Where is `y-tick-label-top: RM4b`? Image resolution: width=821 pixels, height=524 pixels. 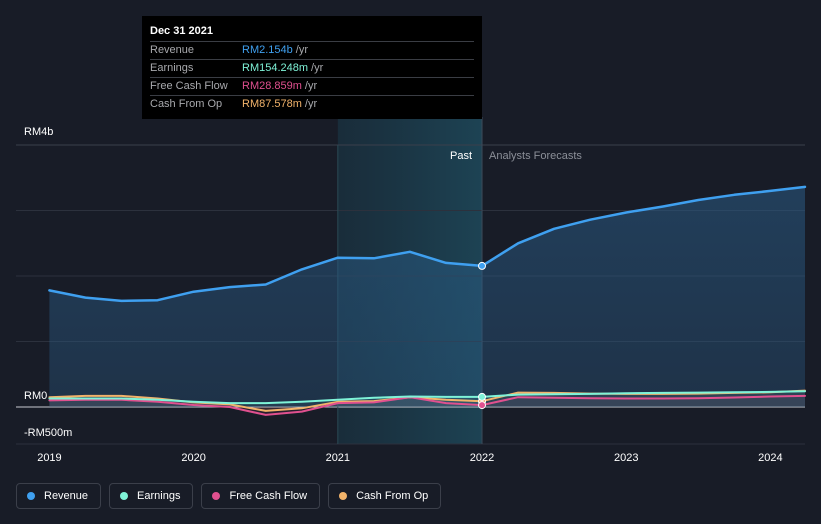
y-tick-label-top: RM4b is located at coordinates (39, 132).